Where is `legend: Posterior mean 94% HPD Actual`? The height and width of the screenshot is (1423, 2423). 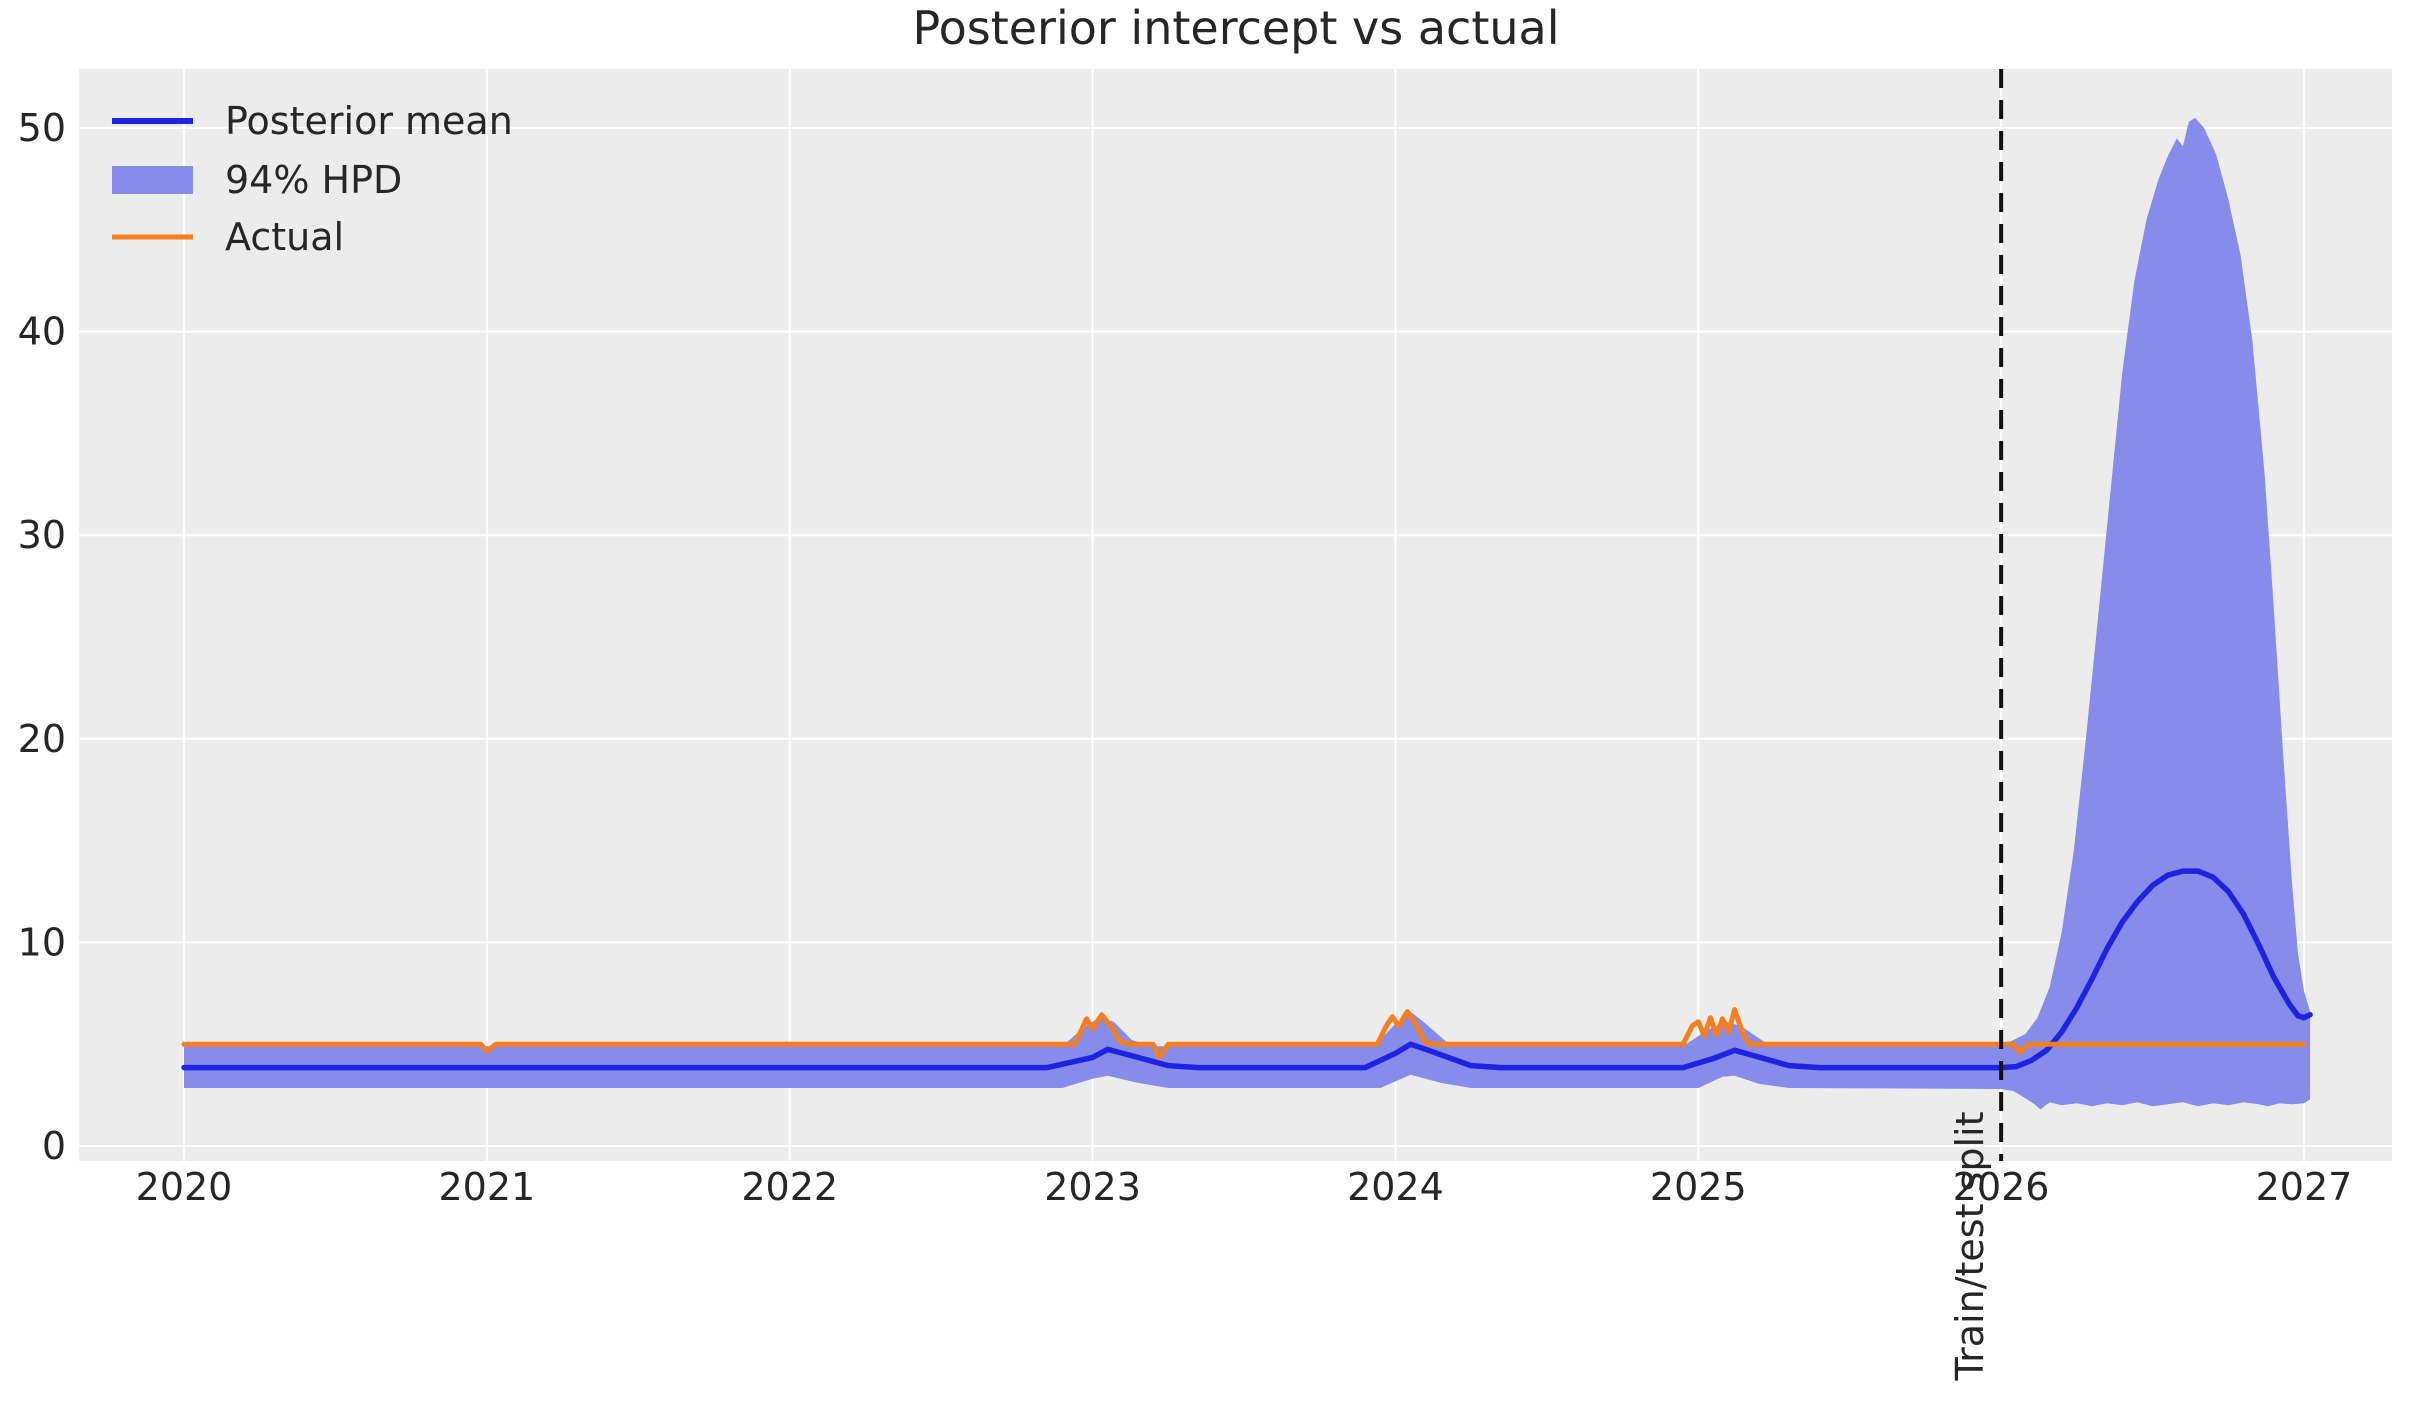 legend: Posterior mean 94% HPD Actual is located at coordinates (312, 179).